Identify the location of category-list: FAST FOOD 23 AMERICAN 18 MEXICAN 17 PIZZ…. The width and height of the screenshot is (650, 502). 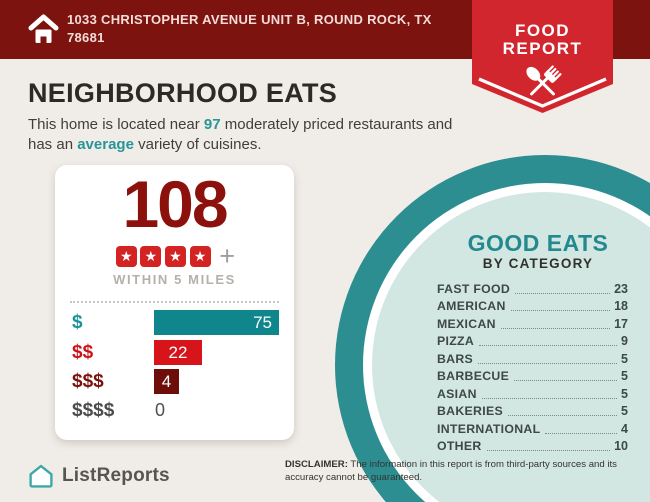
(532, 366).